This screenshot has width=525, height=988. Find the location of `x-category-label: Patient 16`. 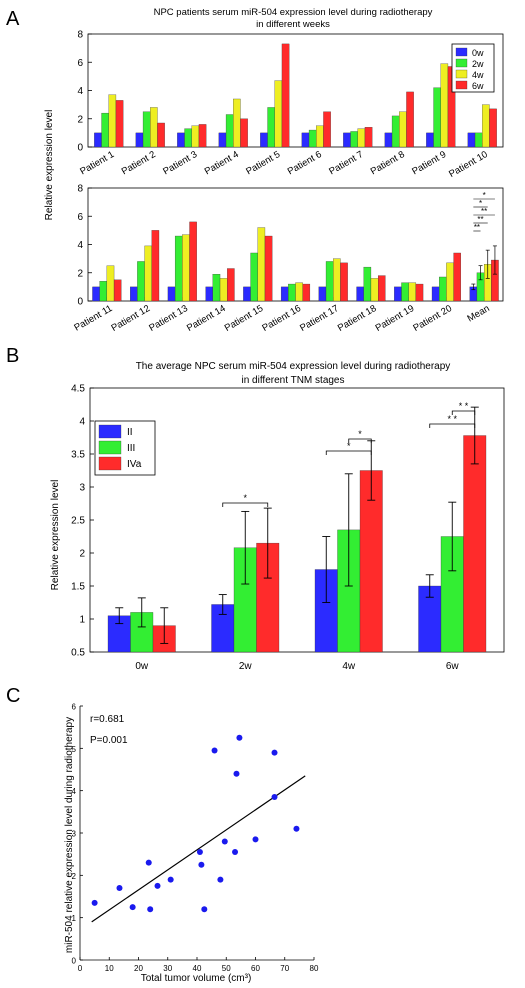

x-category-label: Patient 16 is located at coordinates (281, 318).